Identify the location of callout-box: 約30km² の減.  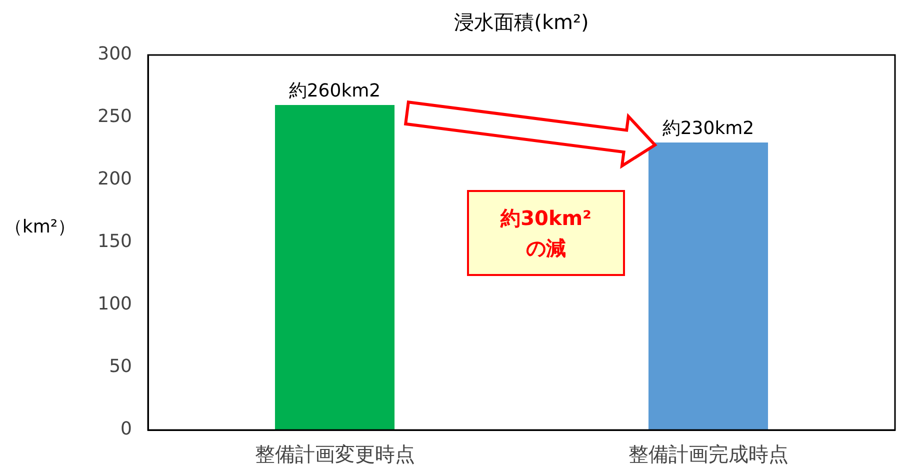
(546, 233).